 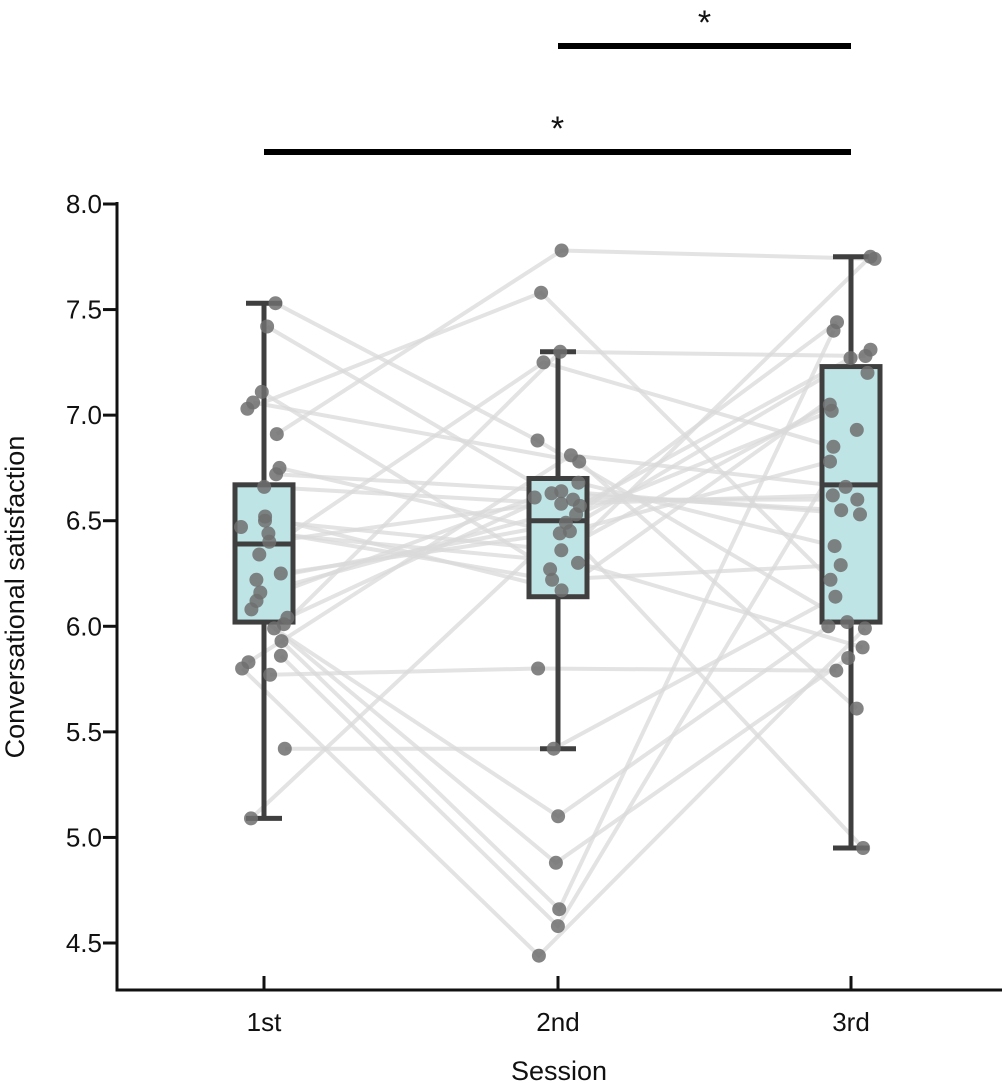 I want to click on significance-brackets: **, so click(x=557, y=79).